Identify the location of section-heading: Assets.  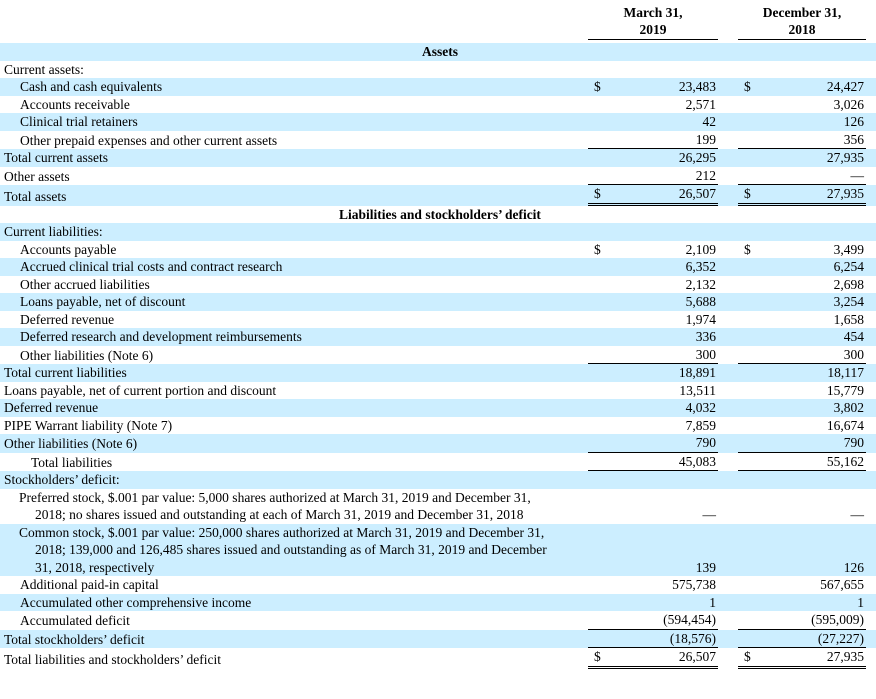
(440, 51).